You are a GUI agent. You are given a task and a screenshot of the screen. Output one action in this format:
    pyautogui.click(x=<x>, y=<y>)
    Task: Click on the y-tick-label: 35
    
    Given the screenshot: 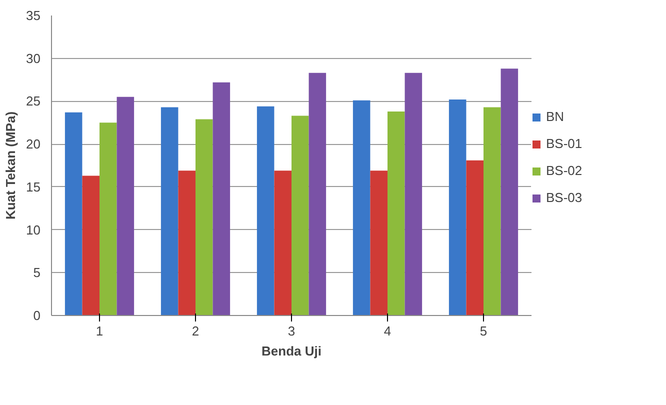 What is the action you would take?
    pyautogui.click(x=33, y=15)
    